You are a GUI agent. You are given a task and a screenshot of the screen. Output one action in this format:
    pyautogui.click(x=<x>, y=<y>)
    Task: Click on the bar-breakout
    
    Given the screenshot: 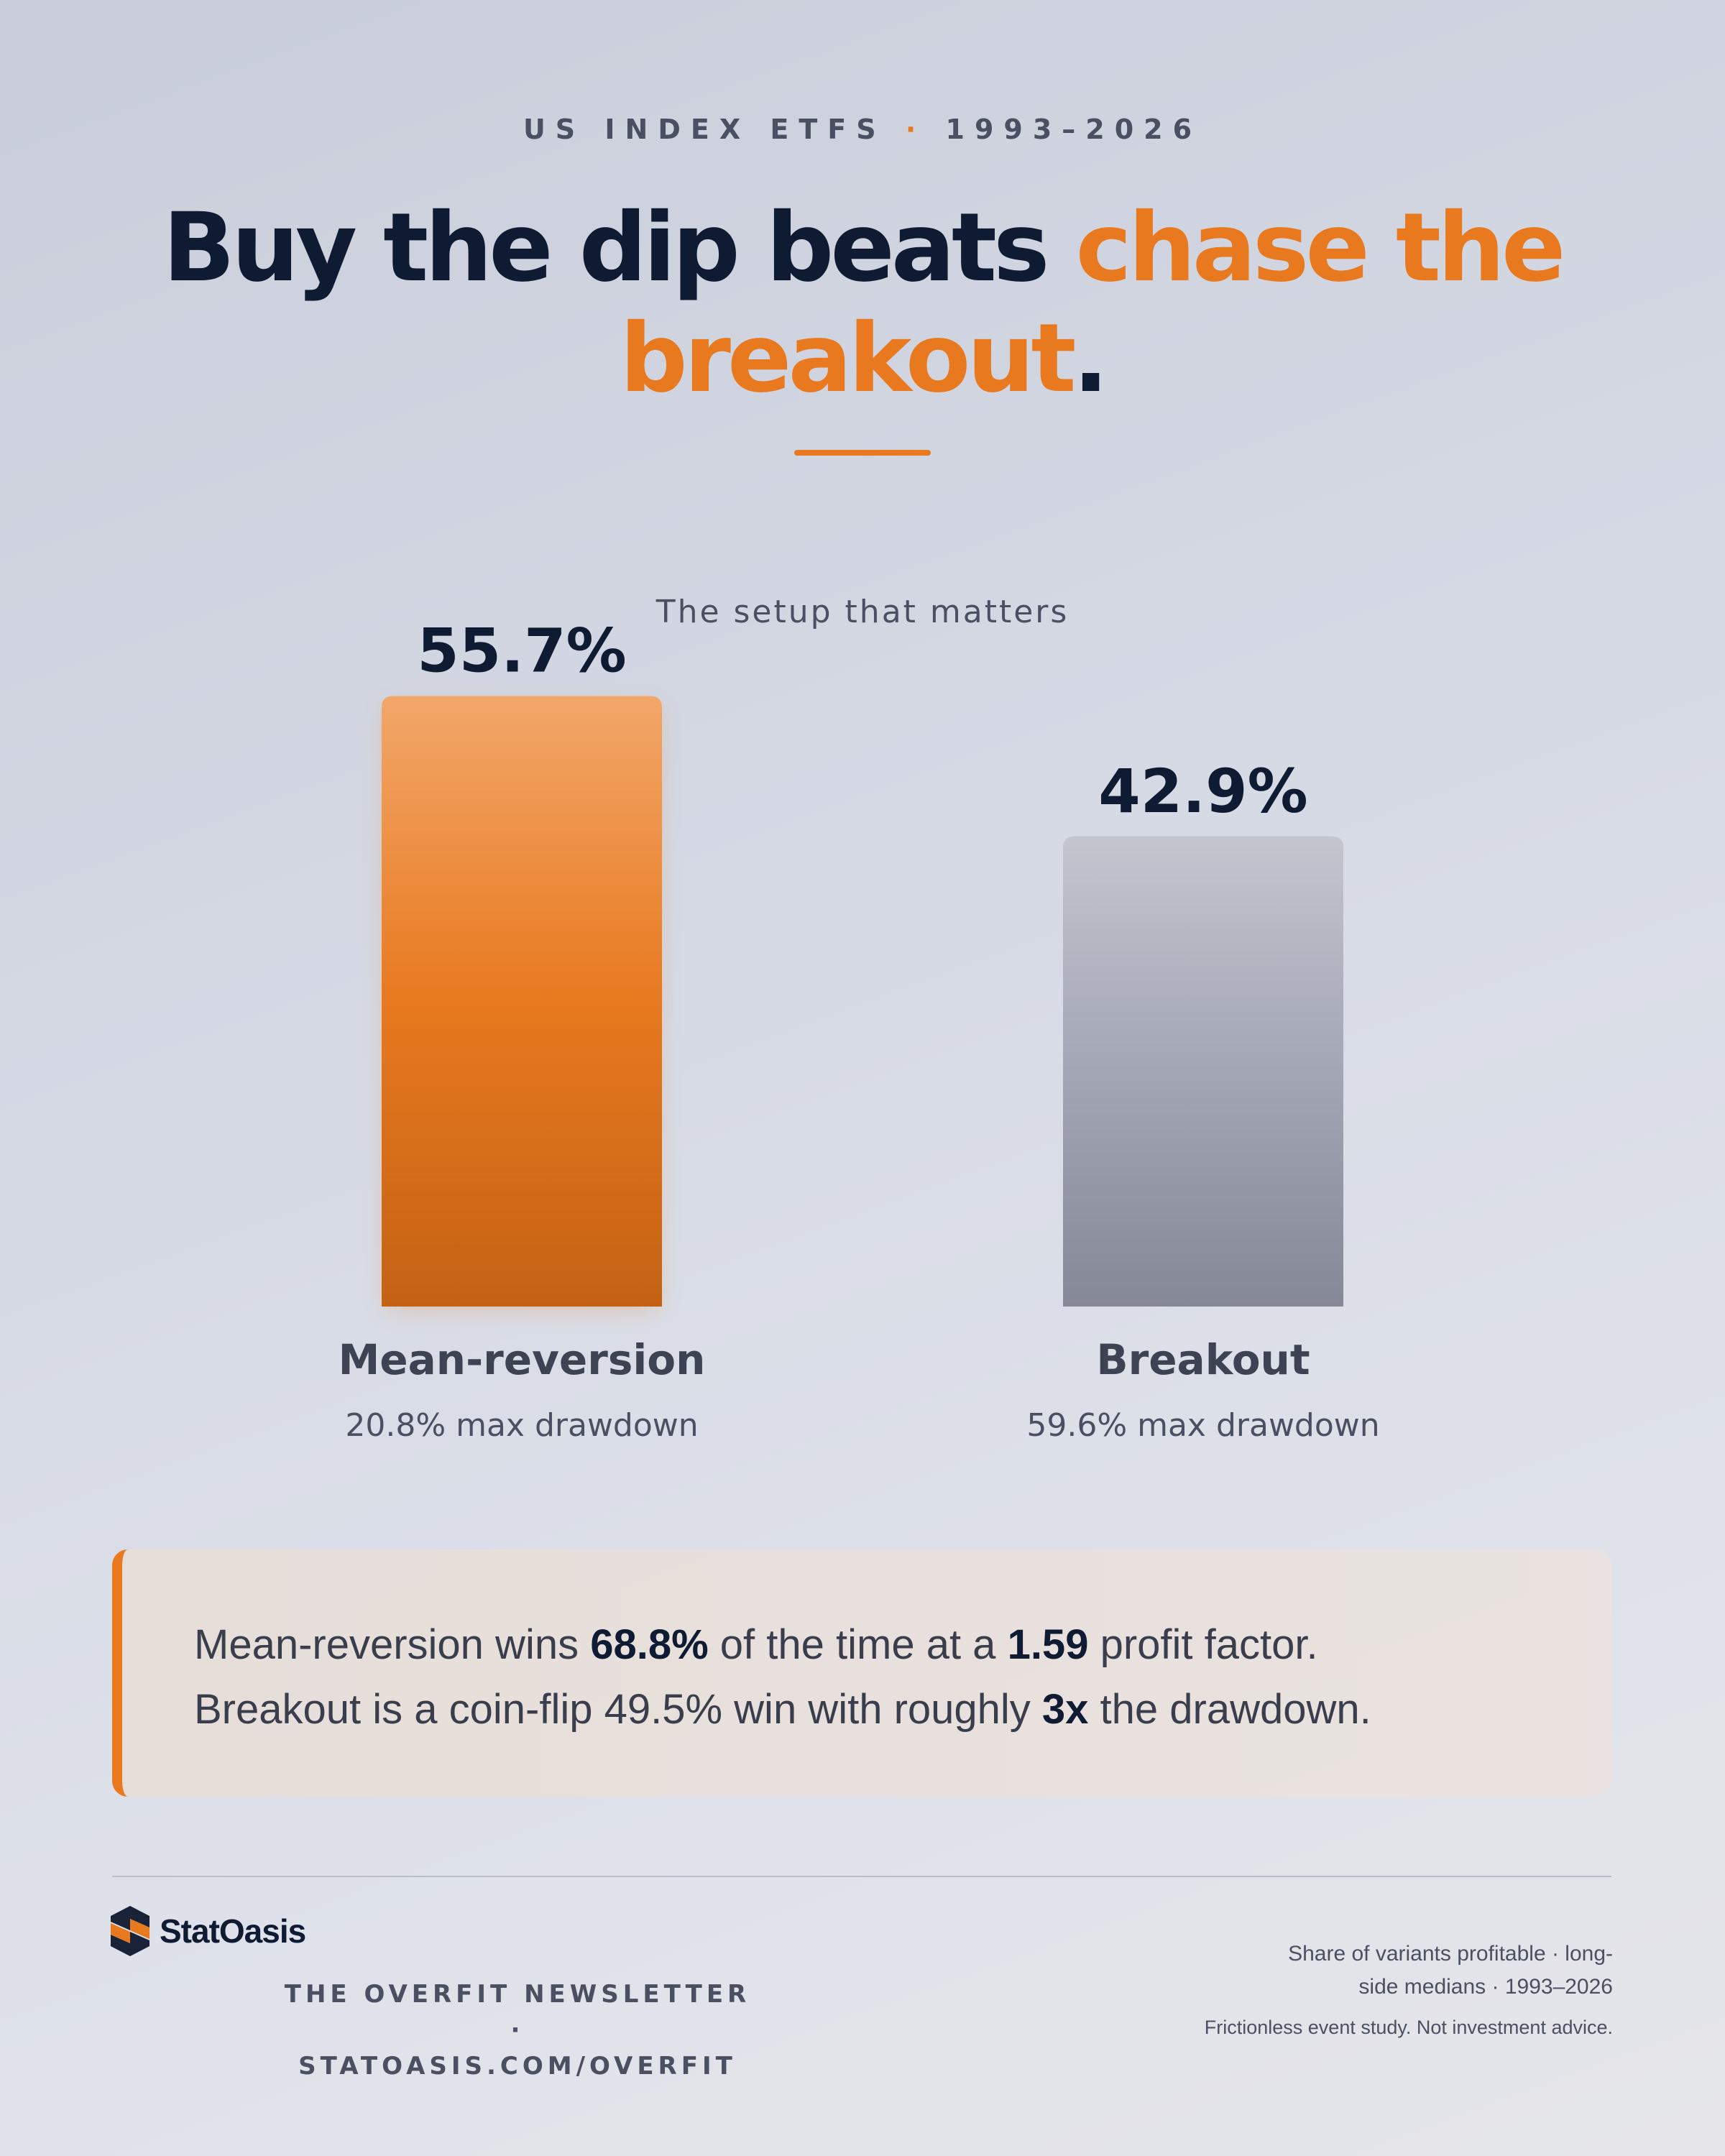 What is the action you would take?
    pyautogui.click(x=1203, y=1071)
    